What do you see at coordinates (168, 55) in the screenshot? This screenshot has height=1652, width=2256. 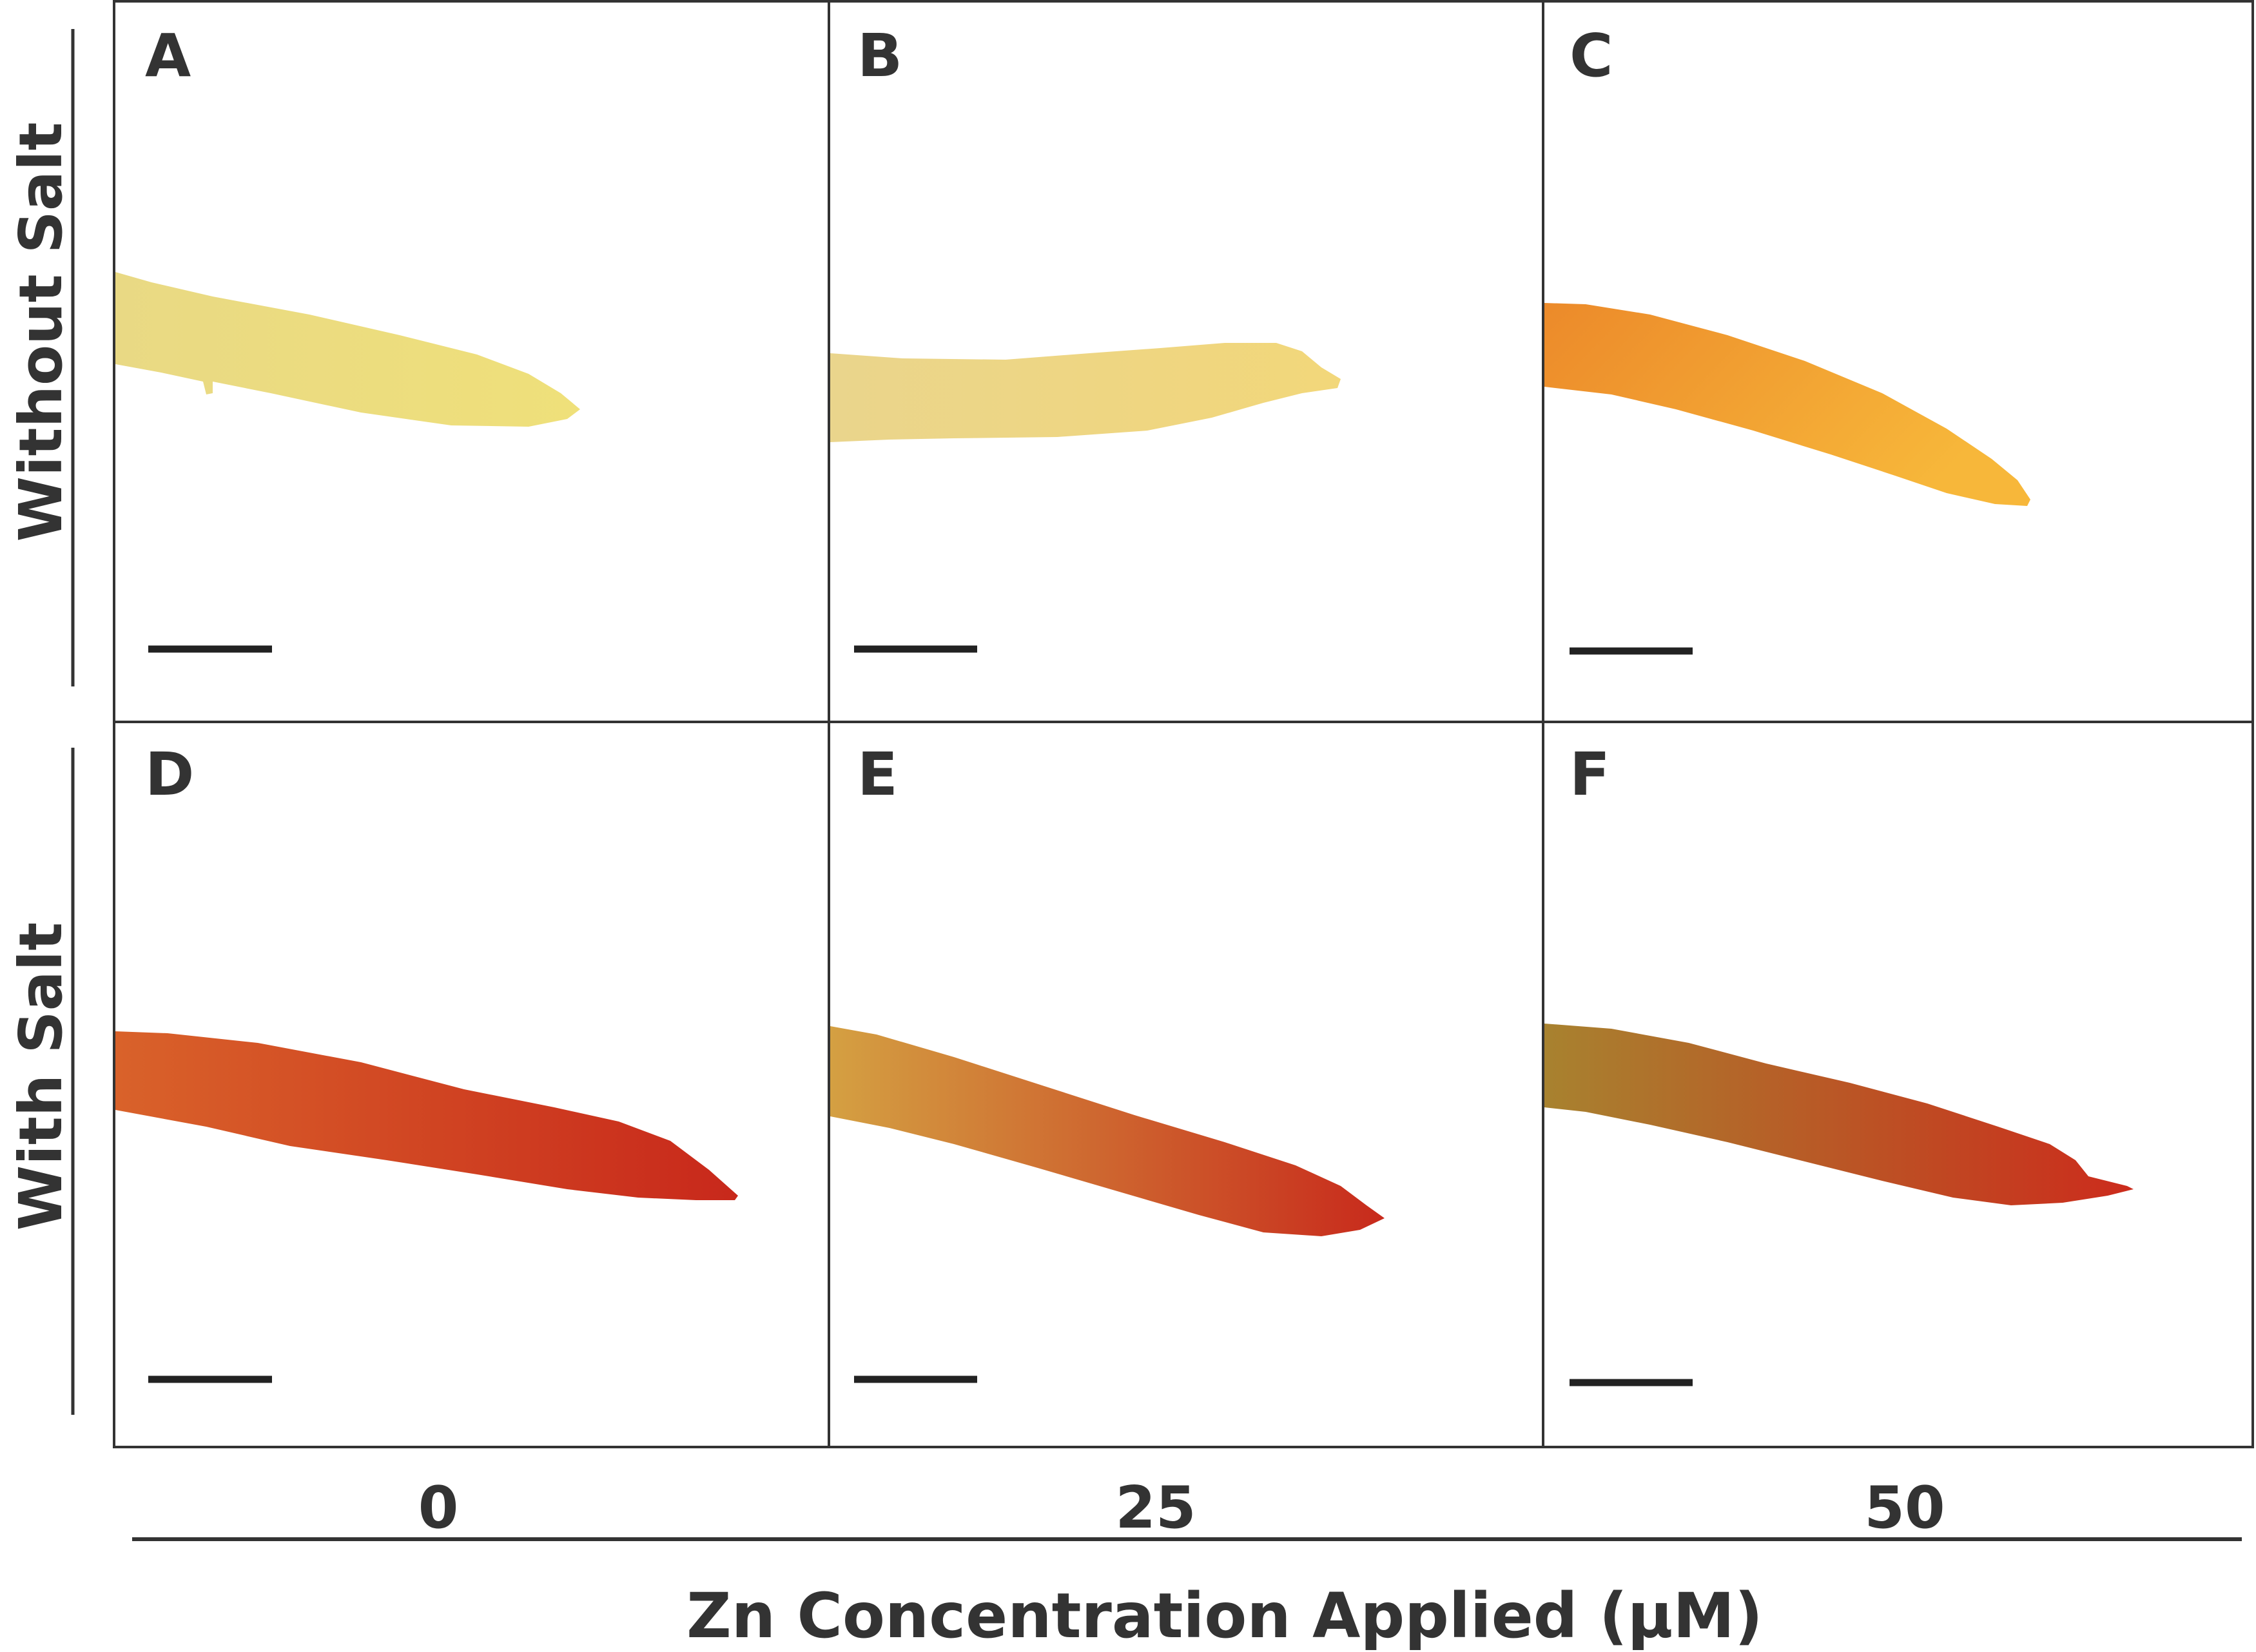 I see `panel-letter-a: A` at bounding box center [168, 55].